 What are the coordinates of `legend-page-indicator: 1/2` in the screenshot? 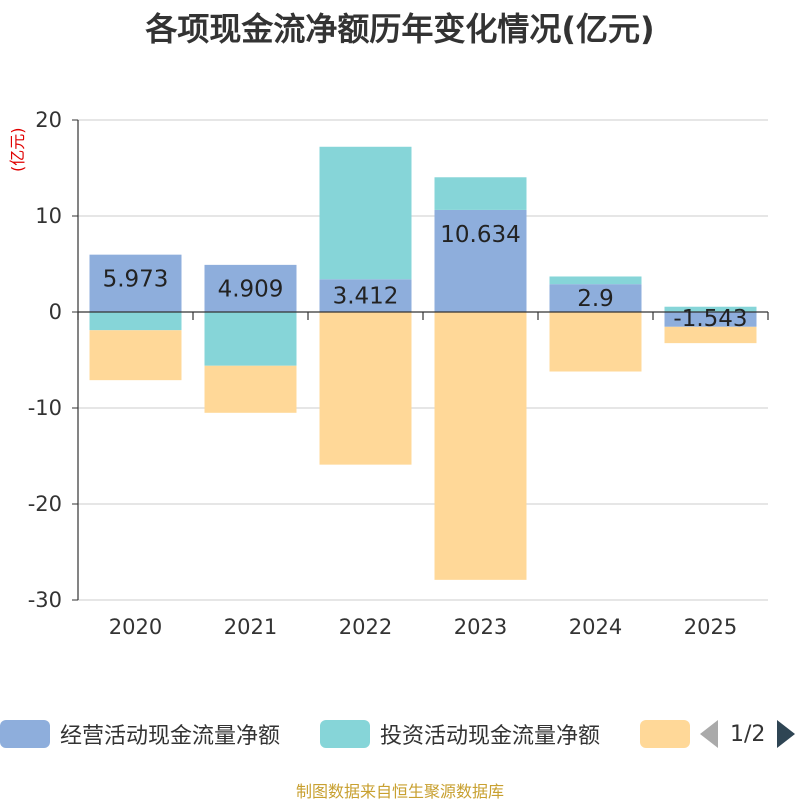 It's located at (748, 734).